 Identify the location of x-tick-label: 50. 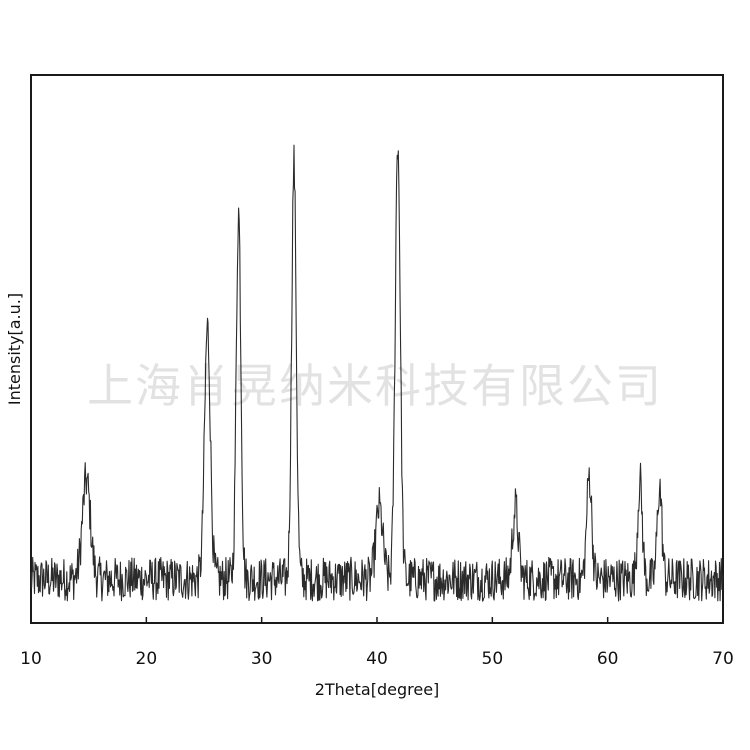
(493, 659).